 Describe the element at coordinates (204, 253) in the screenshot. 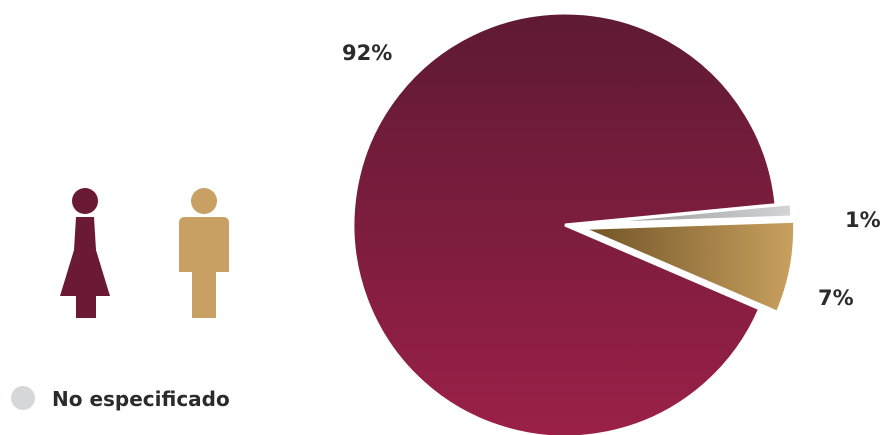

I see `male-figure-icon` at that location.